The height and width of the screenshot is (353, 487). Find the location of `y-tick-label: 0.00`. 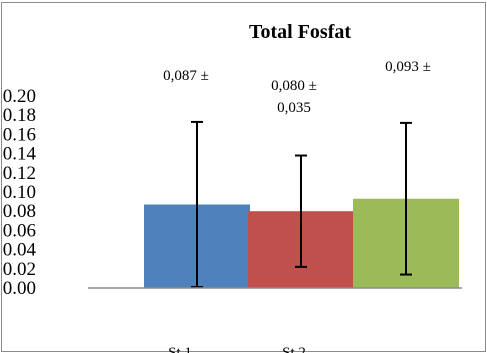

y-tick-label: 0.00 is located at coordinates (19, 288).